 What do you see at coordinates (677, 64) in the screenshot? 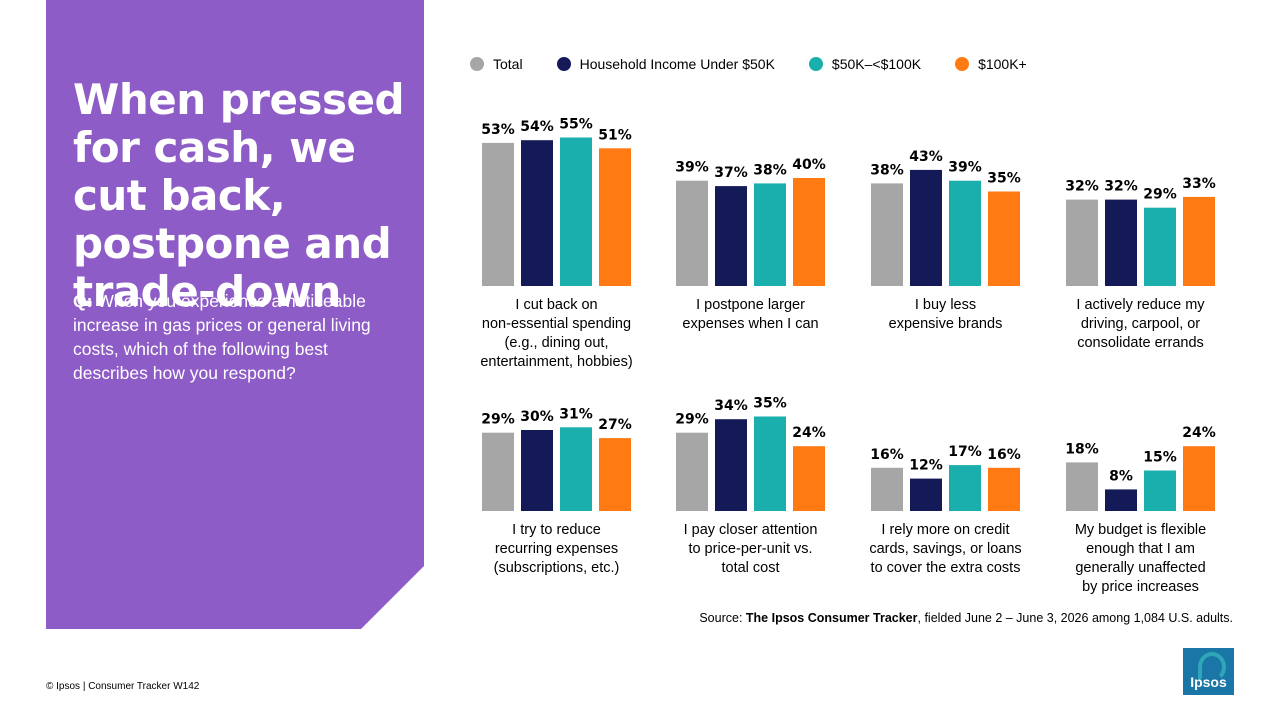
I see `legend-label: Household Income Under $50K` at bounding box center [677, 64].